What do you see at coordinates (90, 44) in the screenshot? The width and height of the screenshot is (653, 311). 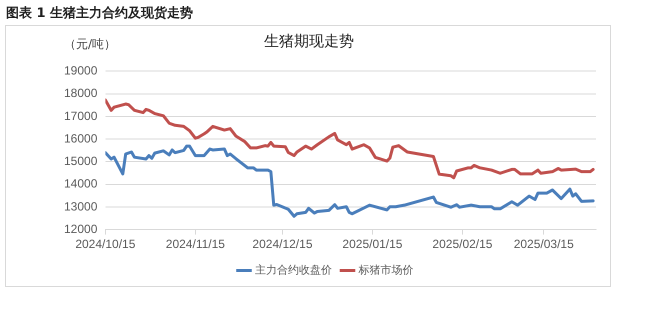 I see `y-axis-title: （元/吨）` at bounding box center [90, 44].